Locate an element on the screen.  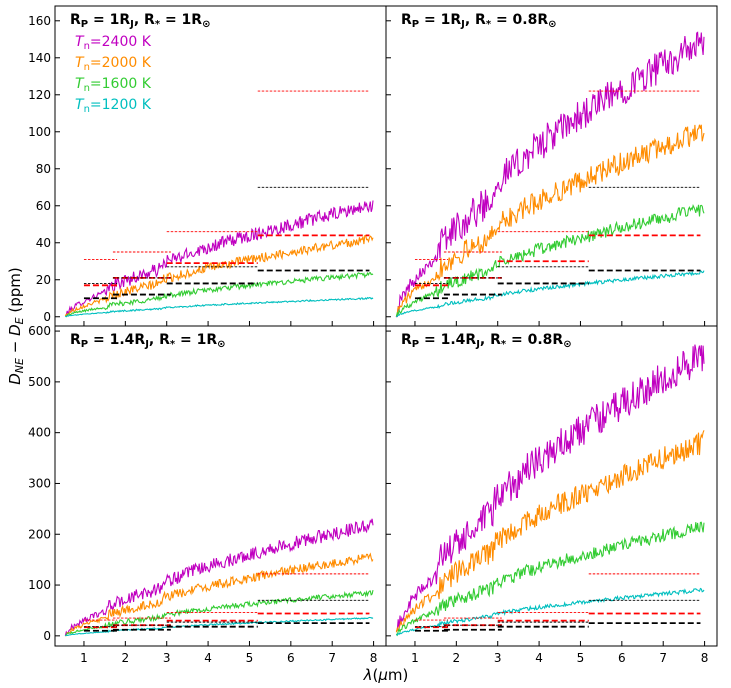
y-tick-label: 300 is located at coordinates (39, 483).